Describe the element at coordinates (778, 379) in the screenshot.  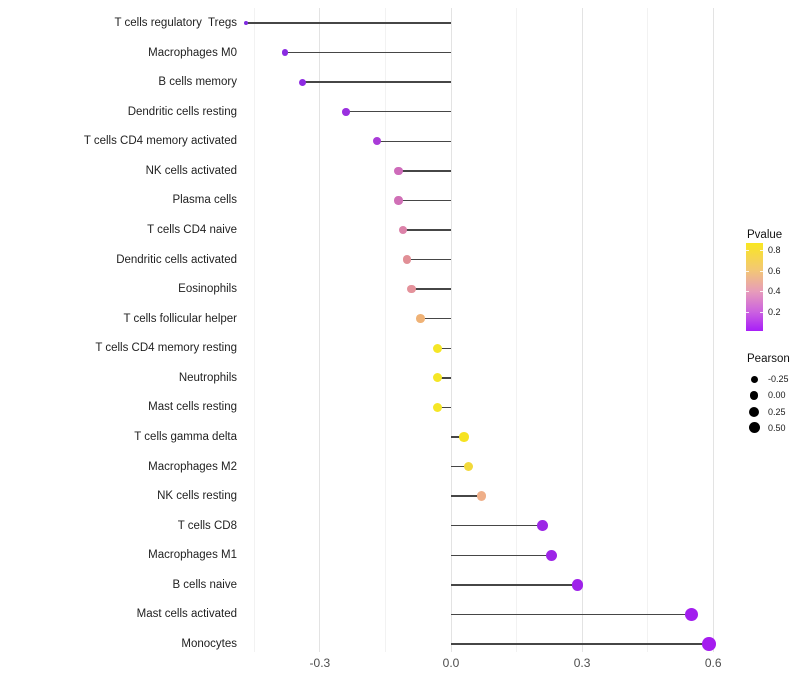
I see `pearson-legend-label: -0.25` at that location.